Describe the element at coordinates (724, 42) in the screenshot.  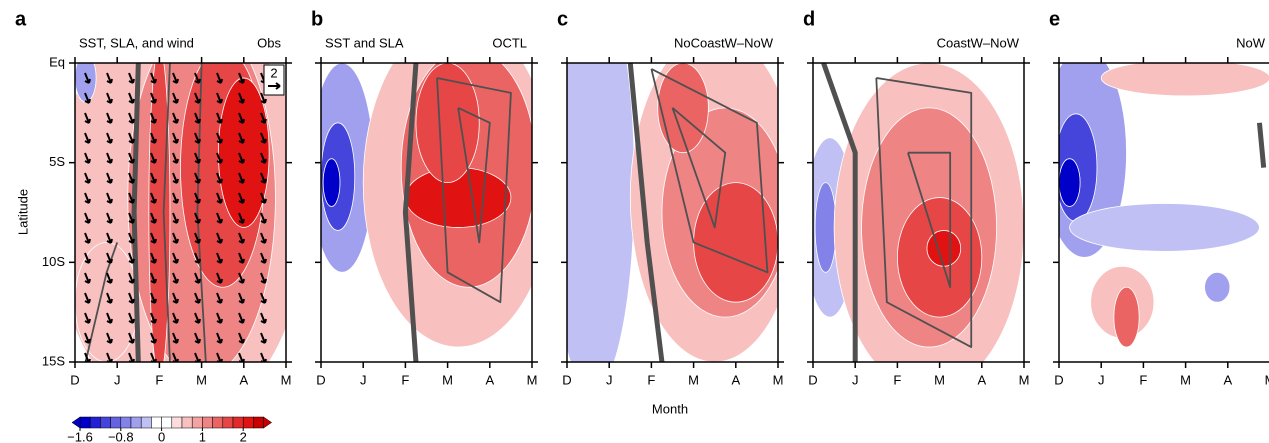
I see `panel-title-right: NoCoastW–NoW` at that location.